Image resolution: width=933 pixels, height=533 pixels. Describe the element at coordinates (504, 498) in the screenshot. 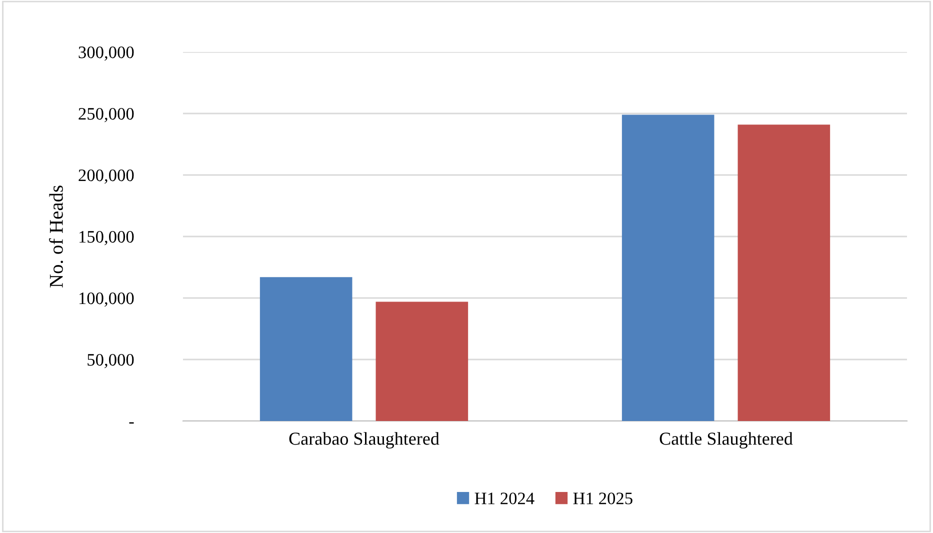

I see `legend-label: H1 2024` at that location.